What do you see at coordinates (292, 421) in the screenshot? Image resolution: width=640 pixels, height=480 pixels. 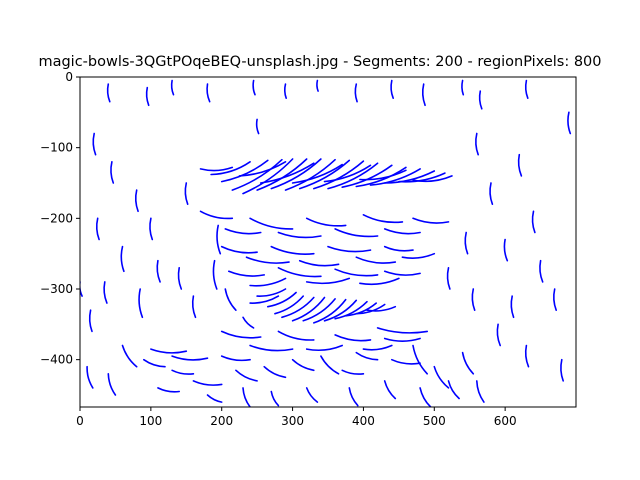 I see `x-tick-label: 300` at bounding box center [292, 421].